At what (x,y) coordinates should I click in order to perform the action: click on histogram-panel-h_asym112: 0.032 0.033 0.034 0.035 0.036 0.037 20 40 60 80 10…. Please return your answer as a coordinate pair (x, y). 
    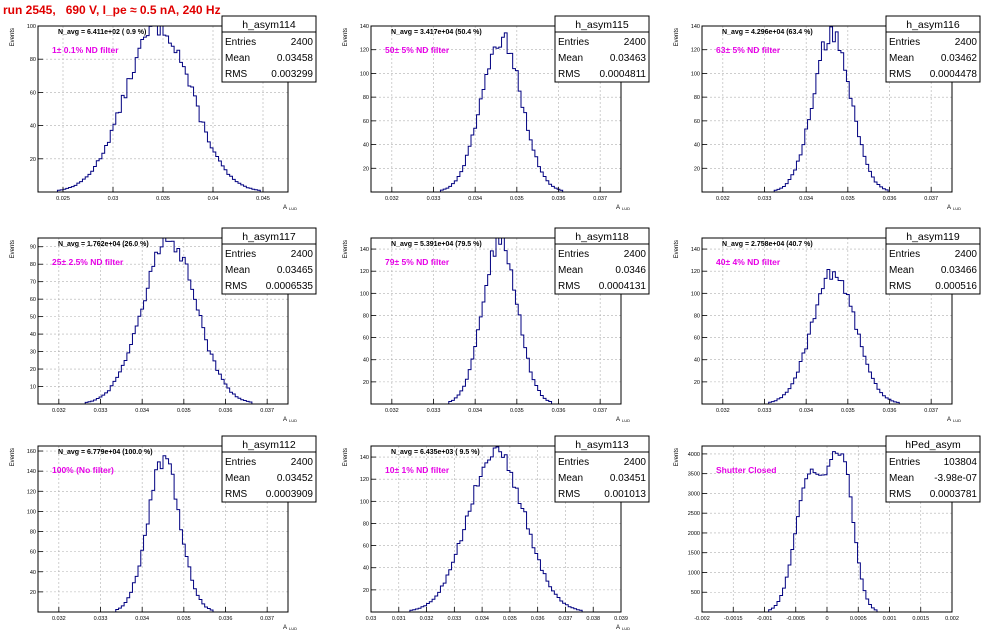
    Looking at the image, I should click on (163, 532).